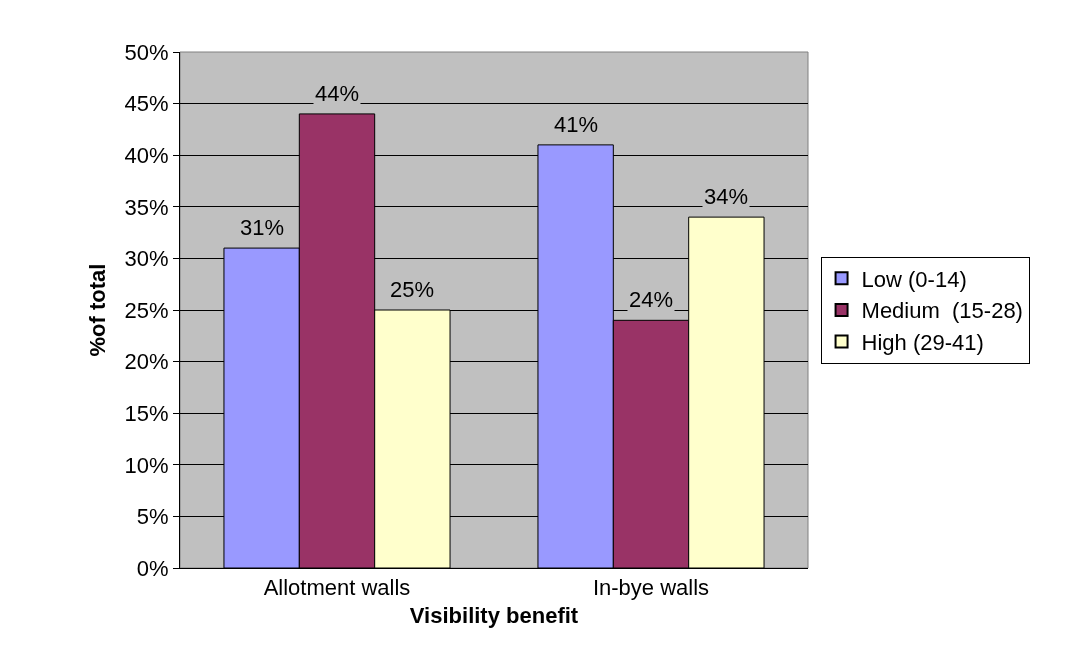 The height and width of the screenshot is (648, 1082). Describe the element at coordinates (146, 465) in the screenshot. I see `y-tick-label: 10%` at that location.